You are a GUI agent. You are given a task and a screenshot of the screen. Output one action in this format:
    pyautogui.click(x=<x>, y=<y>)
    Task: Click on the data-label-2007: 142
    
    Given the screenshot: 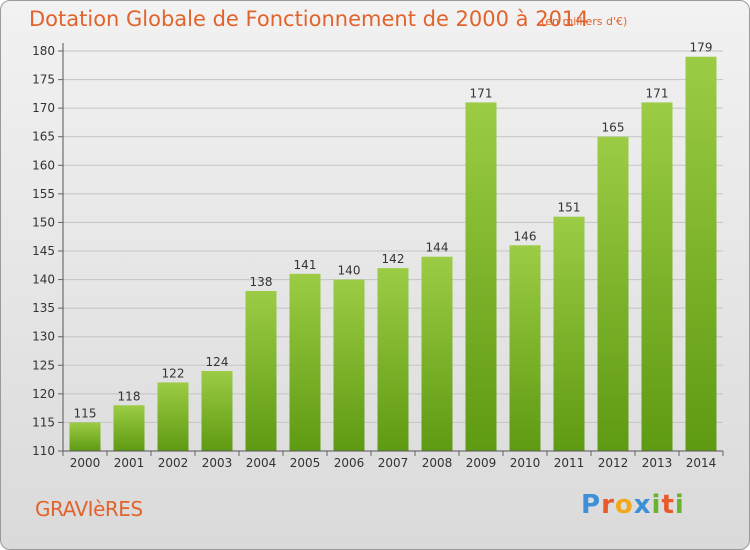 What is the action you would take?
    pyautogui.click(x=393, y=259)
    